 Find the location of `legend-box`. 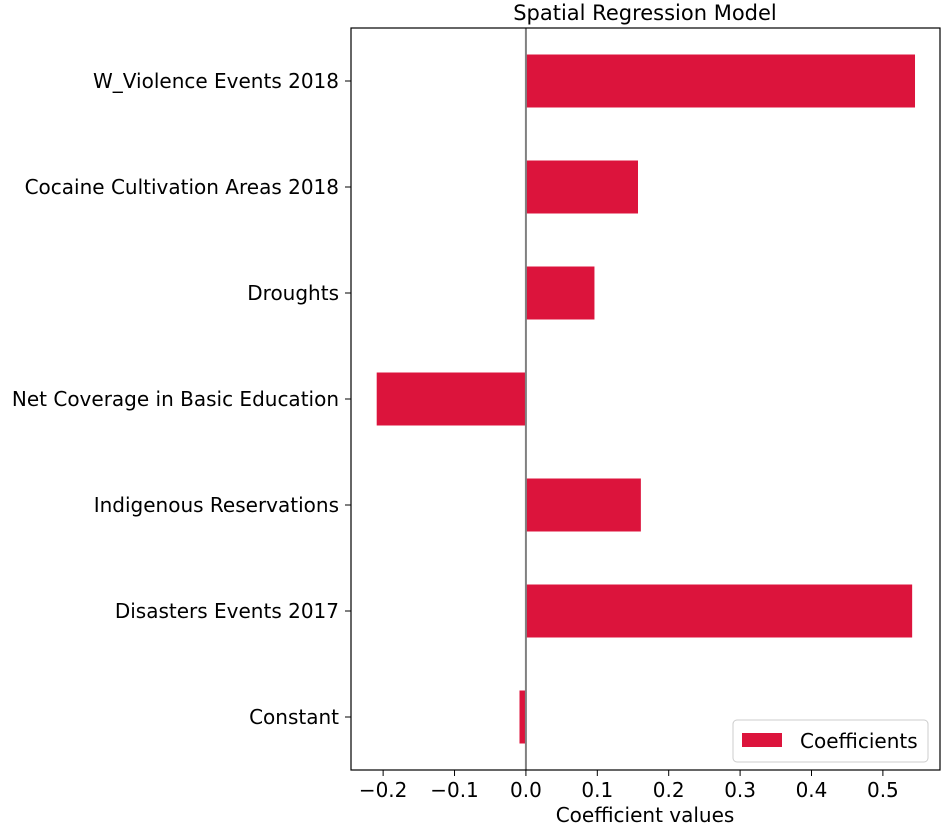

legend-box is located at coordinates (830, 741).